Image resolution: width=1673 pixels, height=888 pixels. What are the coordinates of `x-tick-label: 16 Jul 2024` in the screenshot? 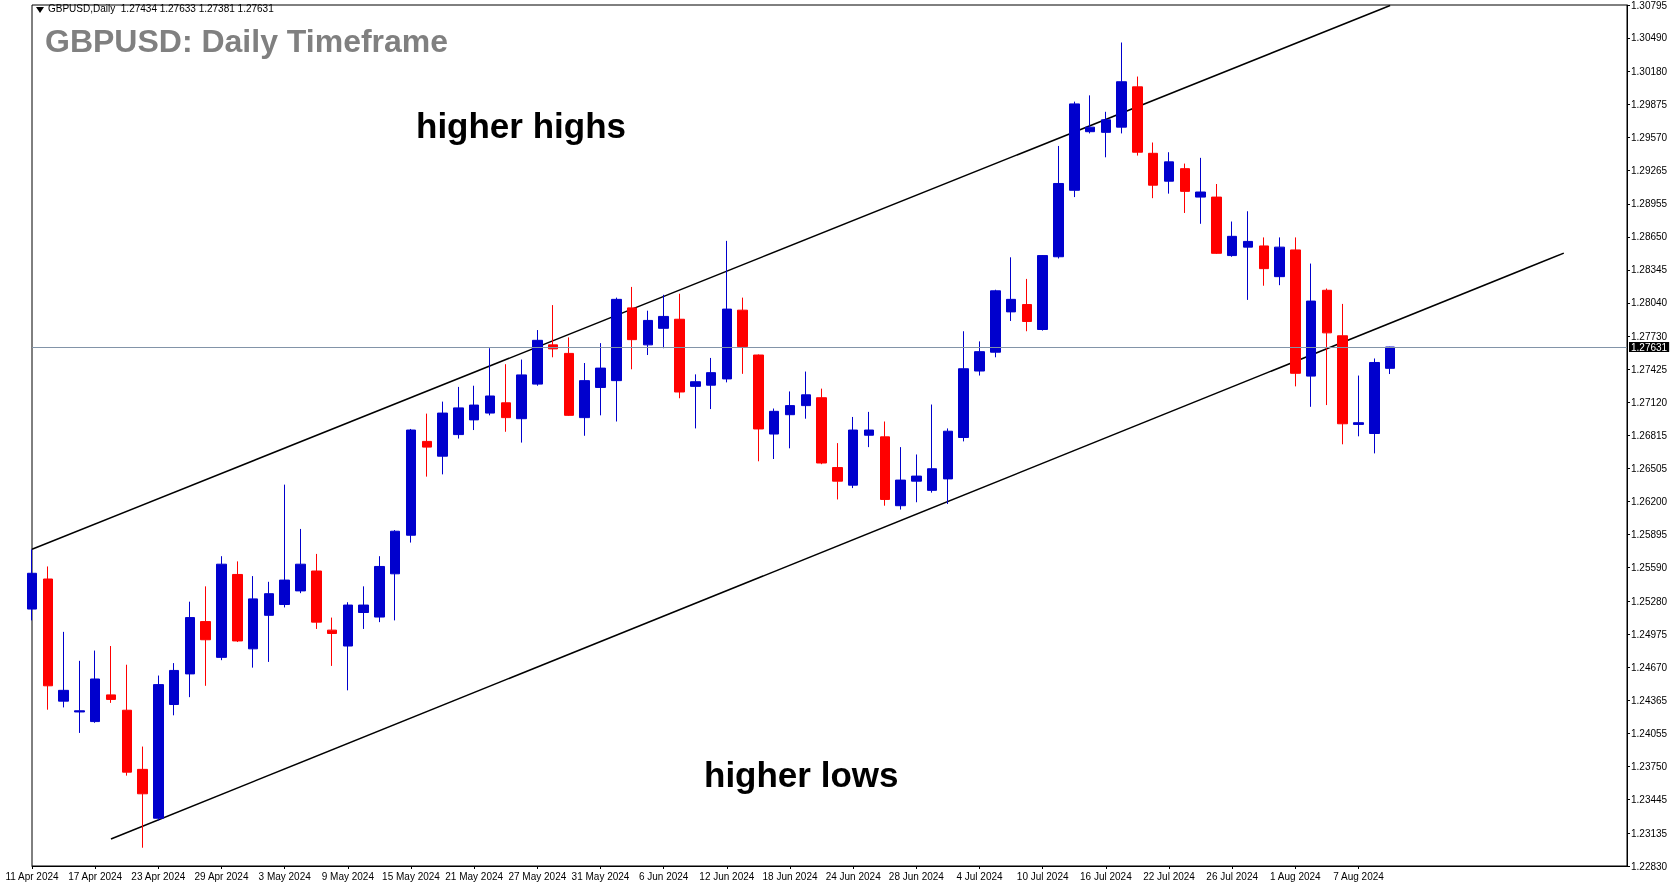 It's located at (1106, 876).